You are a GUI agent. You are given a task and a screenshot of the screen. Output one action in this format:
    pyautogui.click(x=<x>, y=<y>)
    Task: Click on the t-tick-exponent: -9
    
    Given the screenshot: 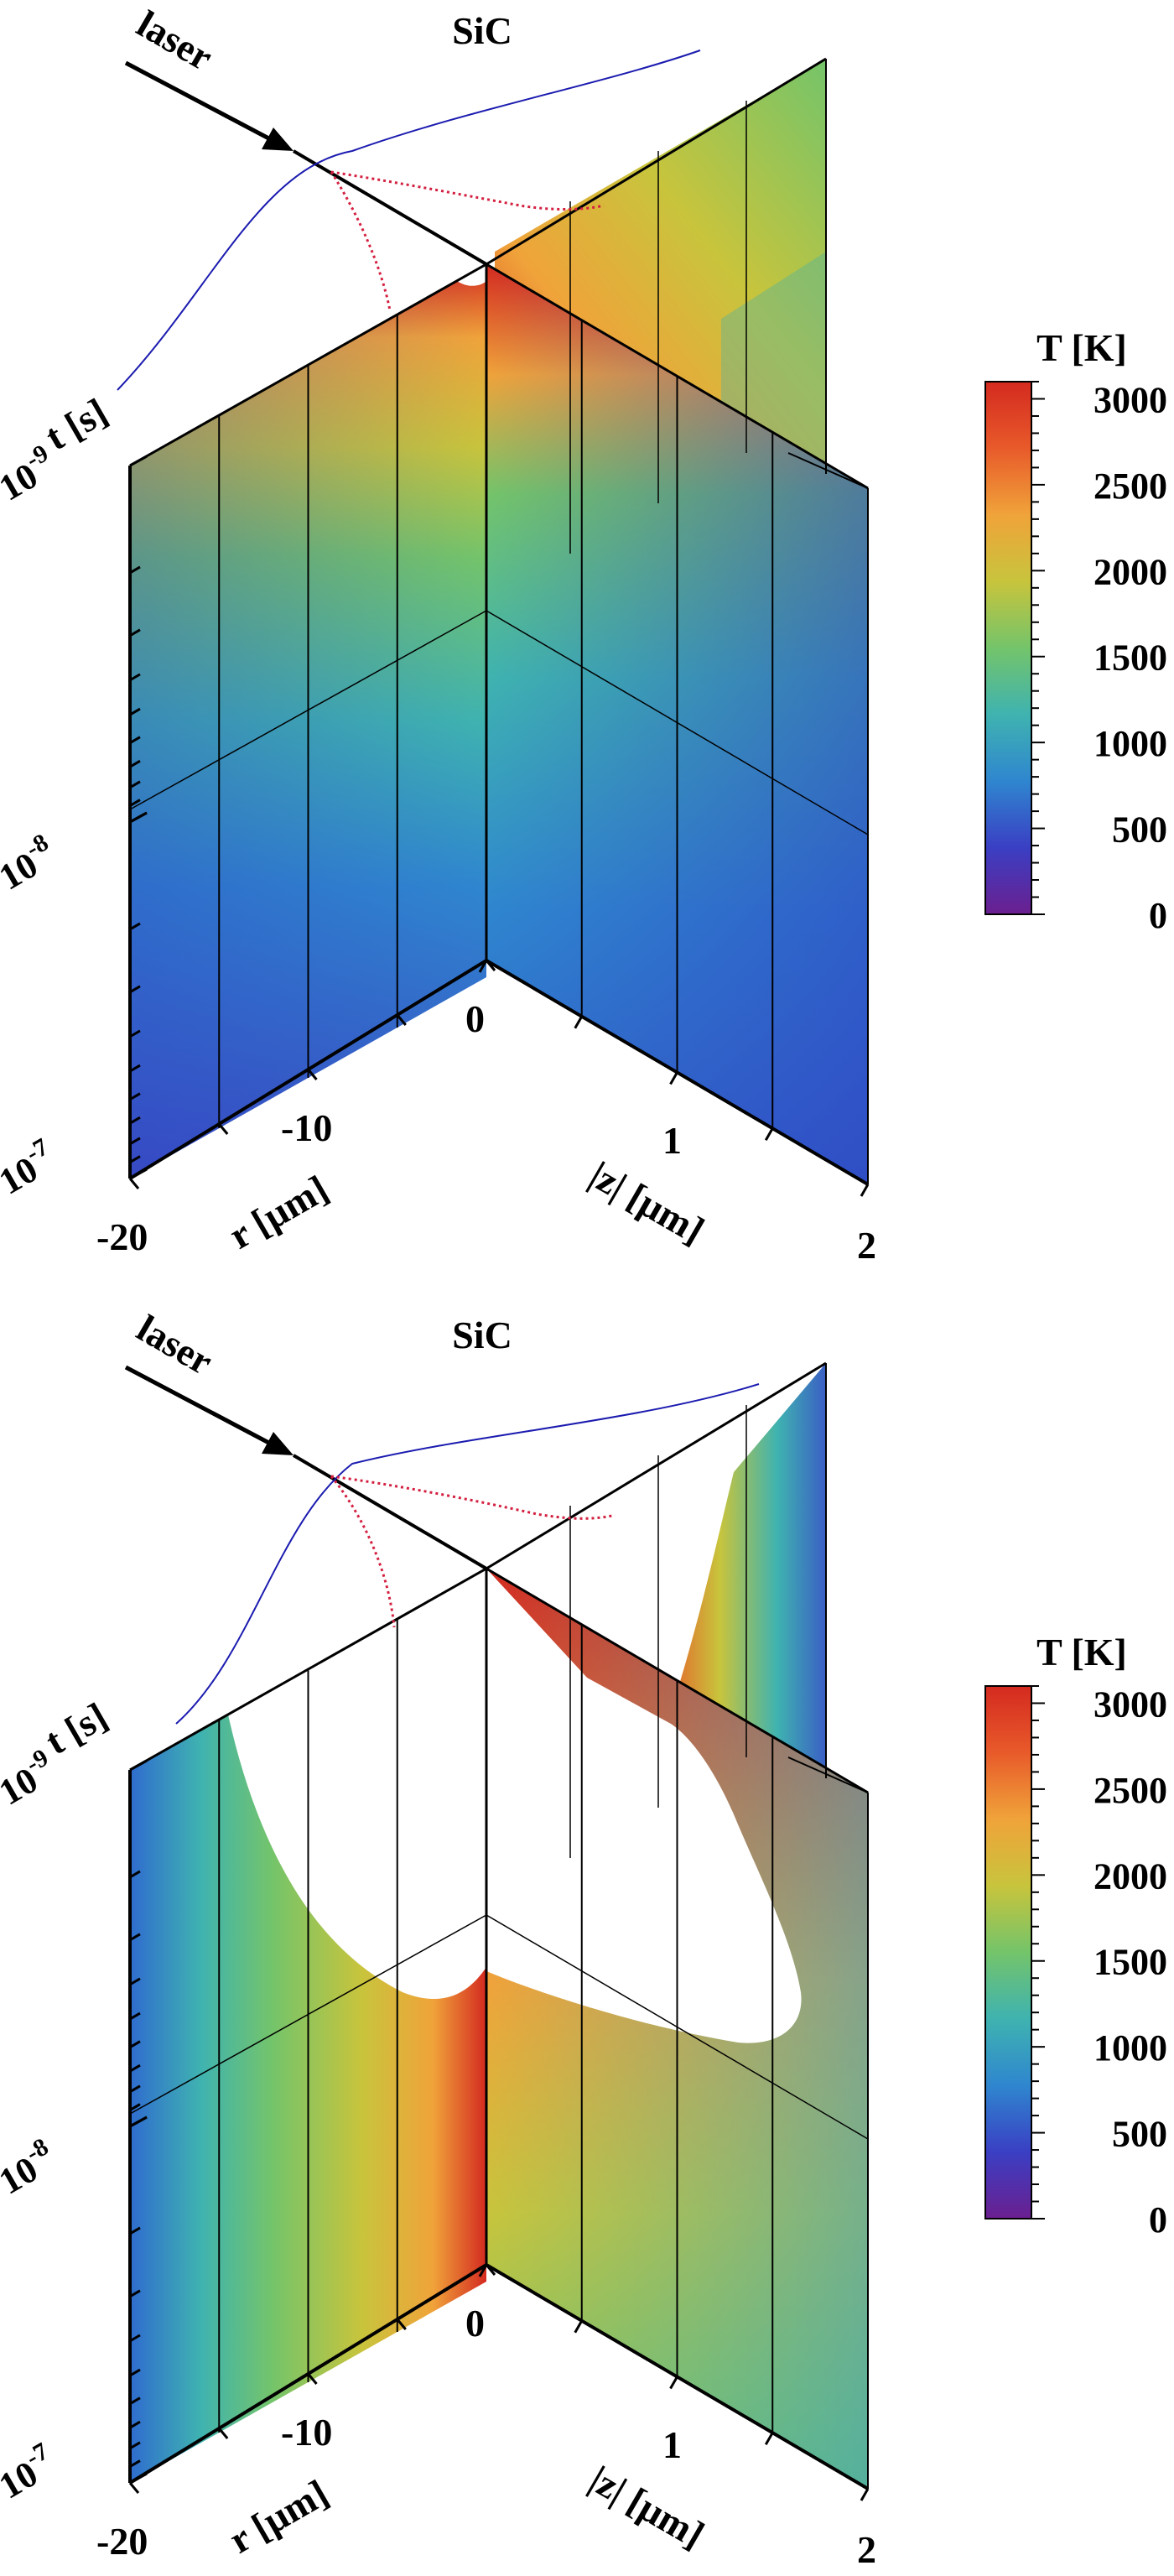 What is the action you would take?
    pyautogui.click(x=37, y=457)
    